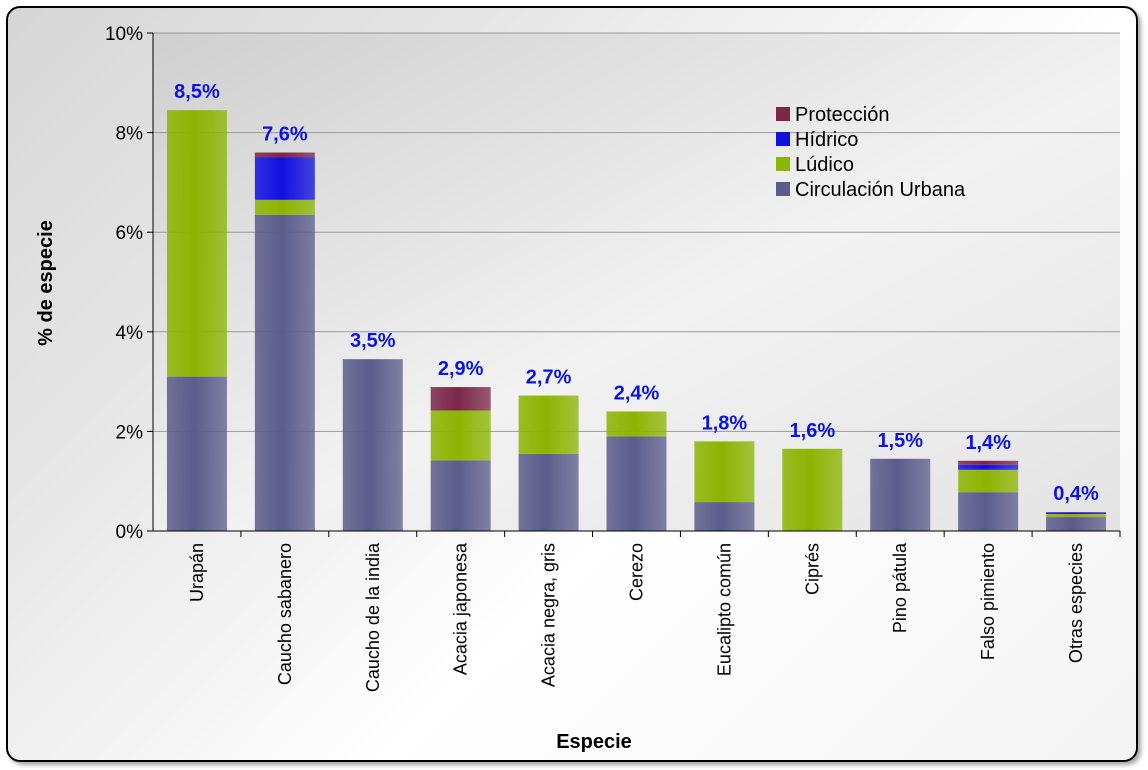 This screenshot has width=1148, height=770. I want to click on y-tick-label: 0%, so click(130, 532).